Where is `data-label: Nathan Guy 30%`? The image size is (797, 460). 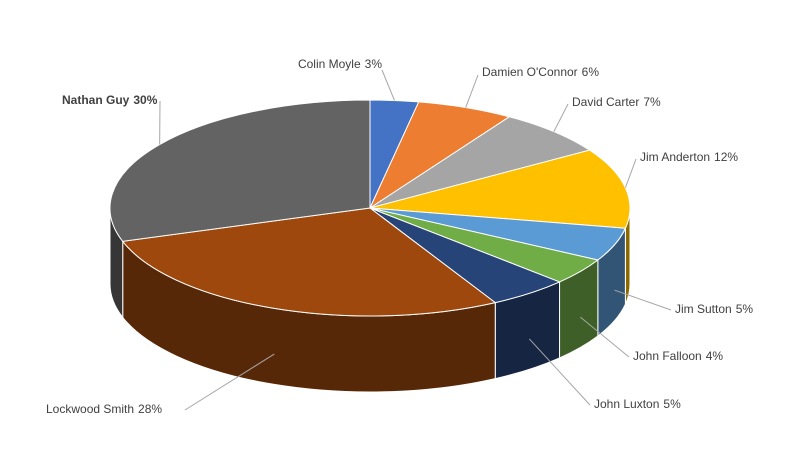 data-label: Nathan Guy 30% is located at coordinates (110, 100).